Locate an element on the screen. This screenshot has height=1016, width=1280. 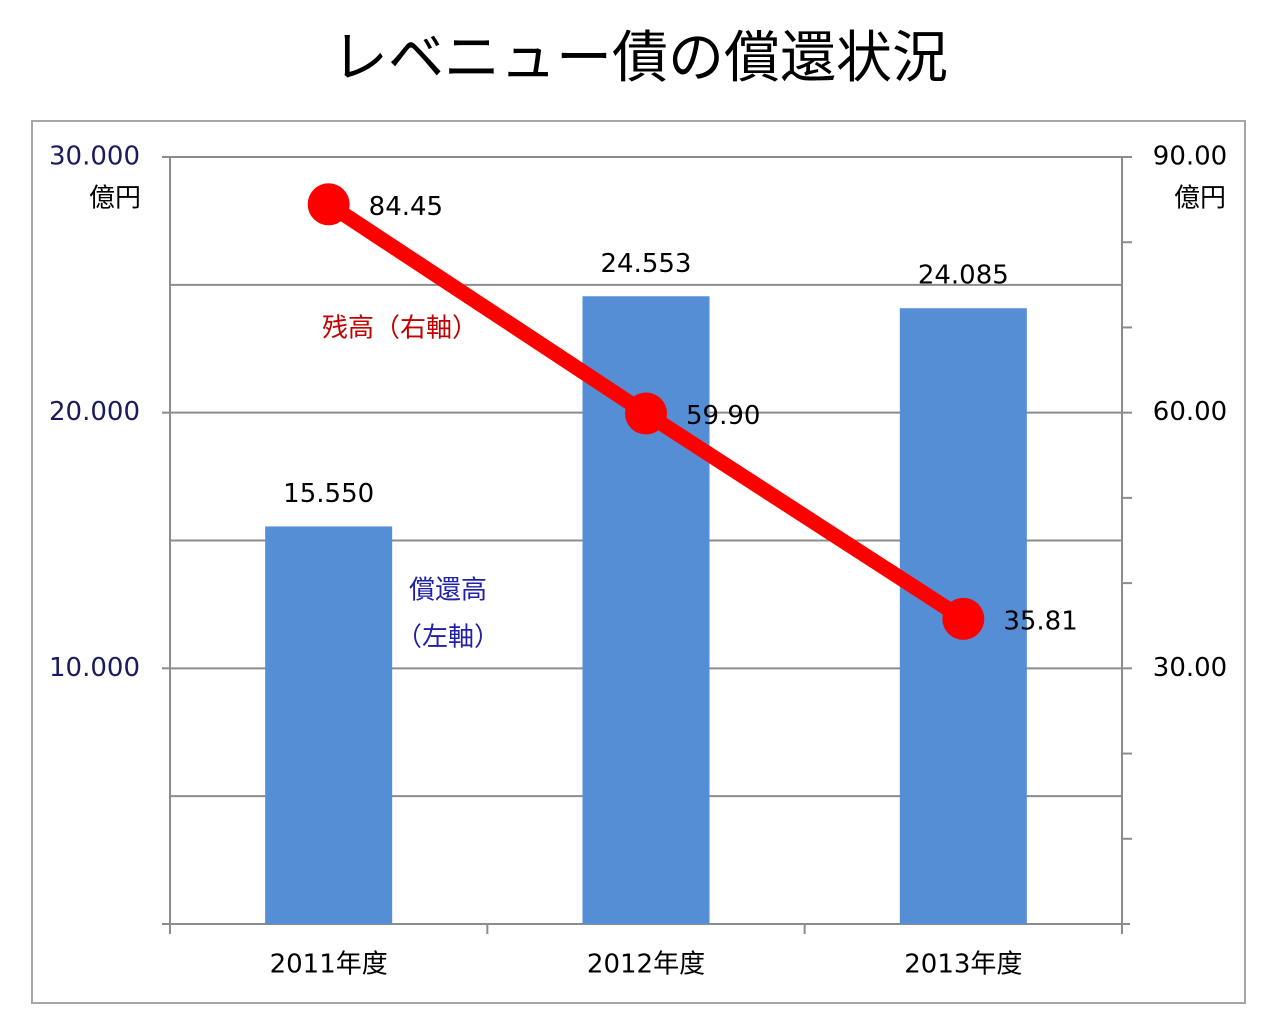
x-tick-label: 2012年度 is located at coordinates (646, 965).